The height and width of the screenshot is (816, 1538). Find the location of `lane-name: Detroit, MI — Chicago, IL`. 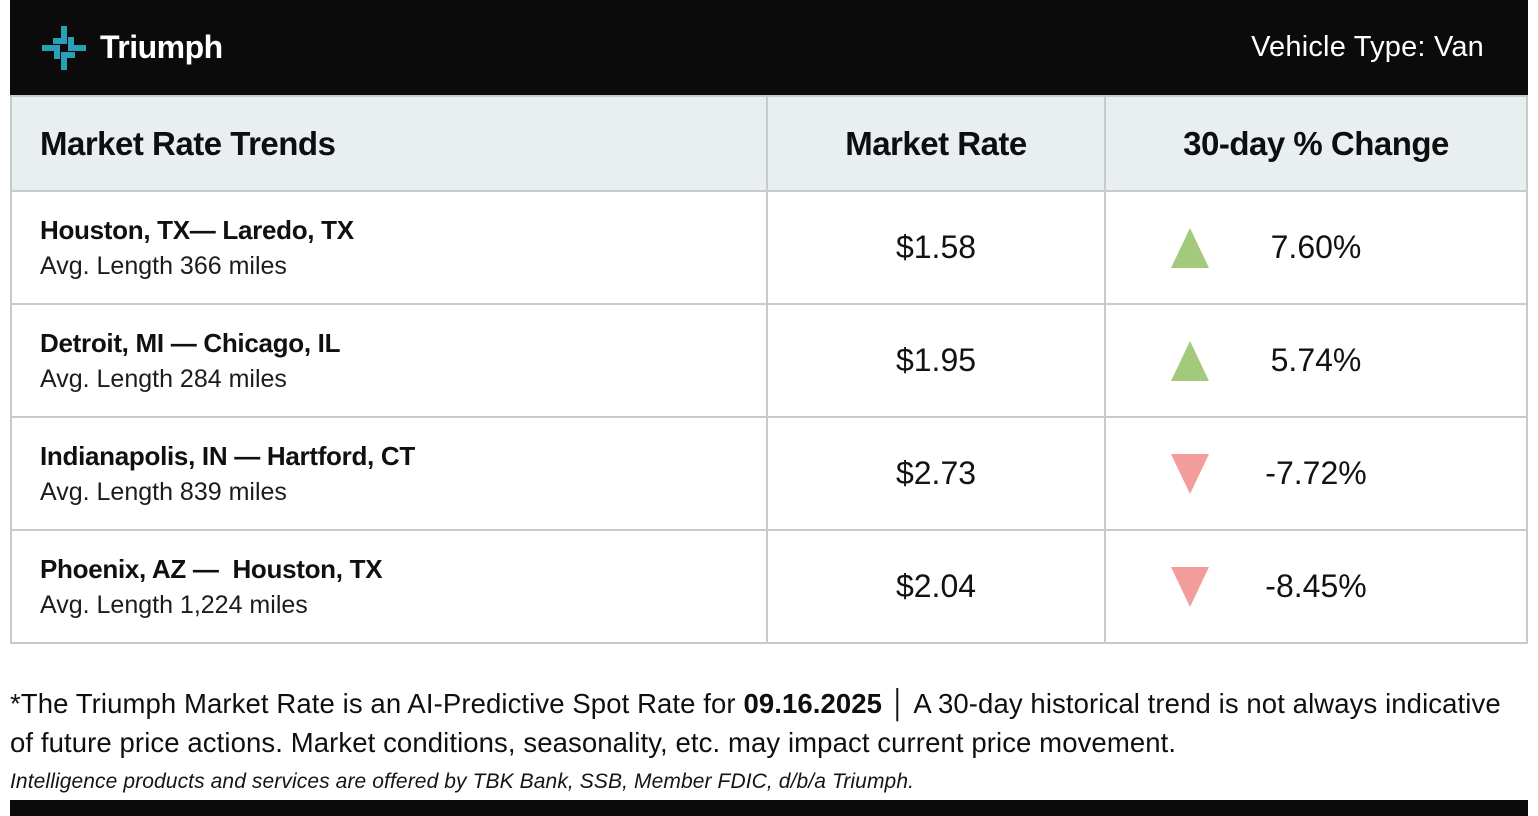

lane-name: Detroit, MI — Chicago, IL is located at coordinates (190, 342).